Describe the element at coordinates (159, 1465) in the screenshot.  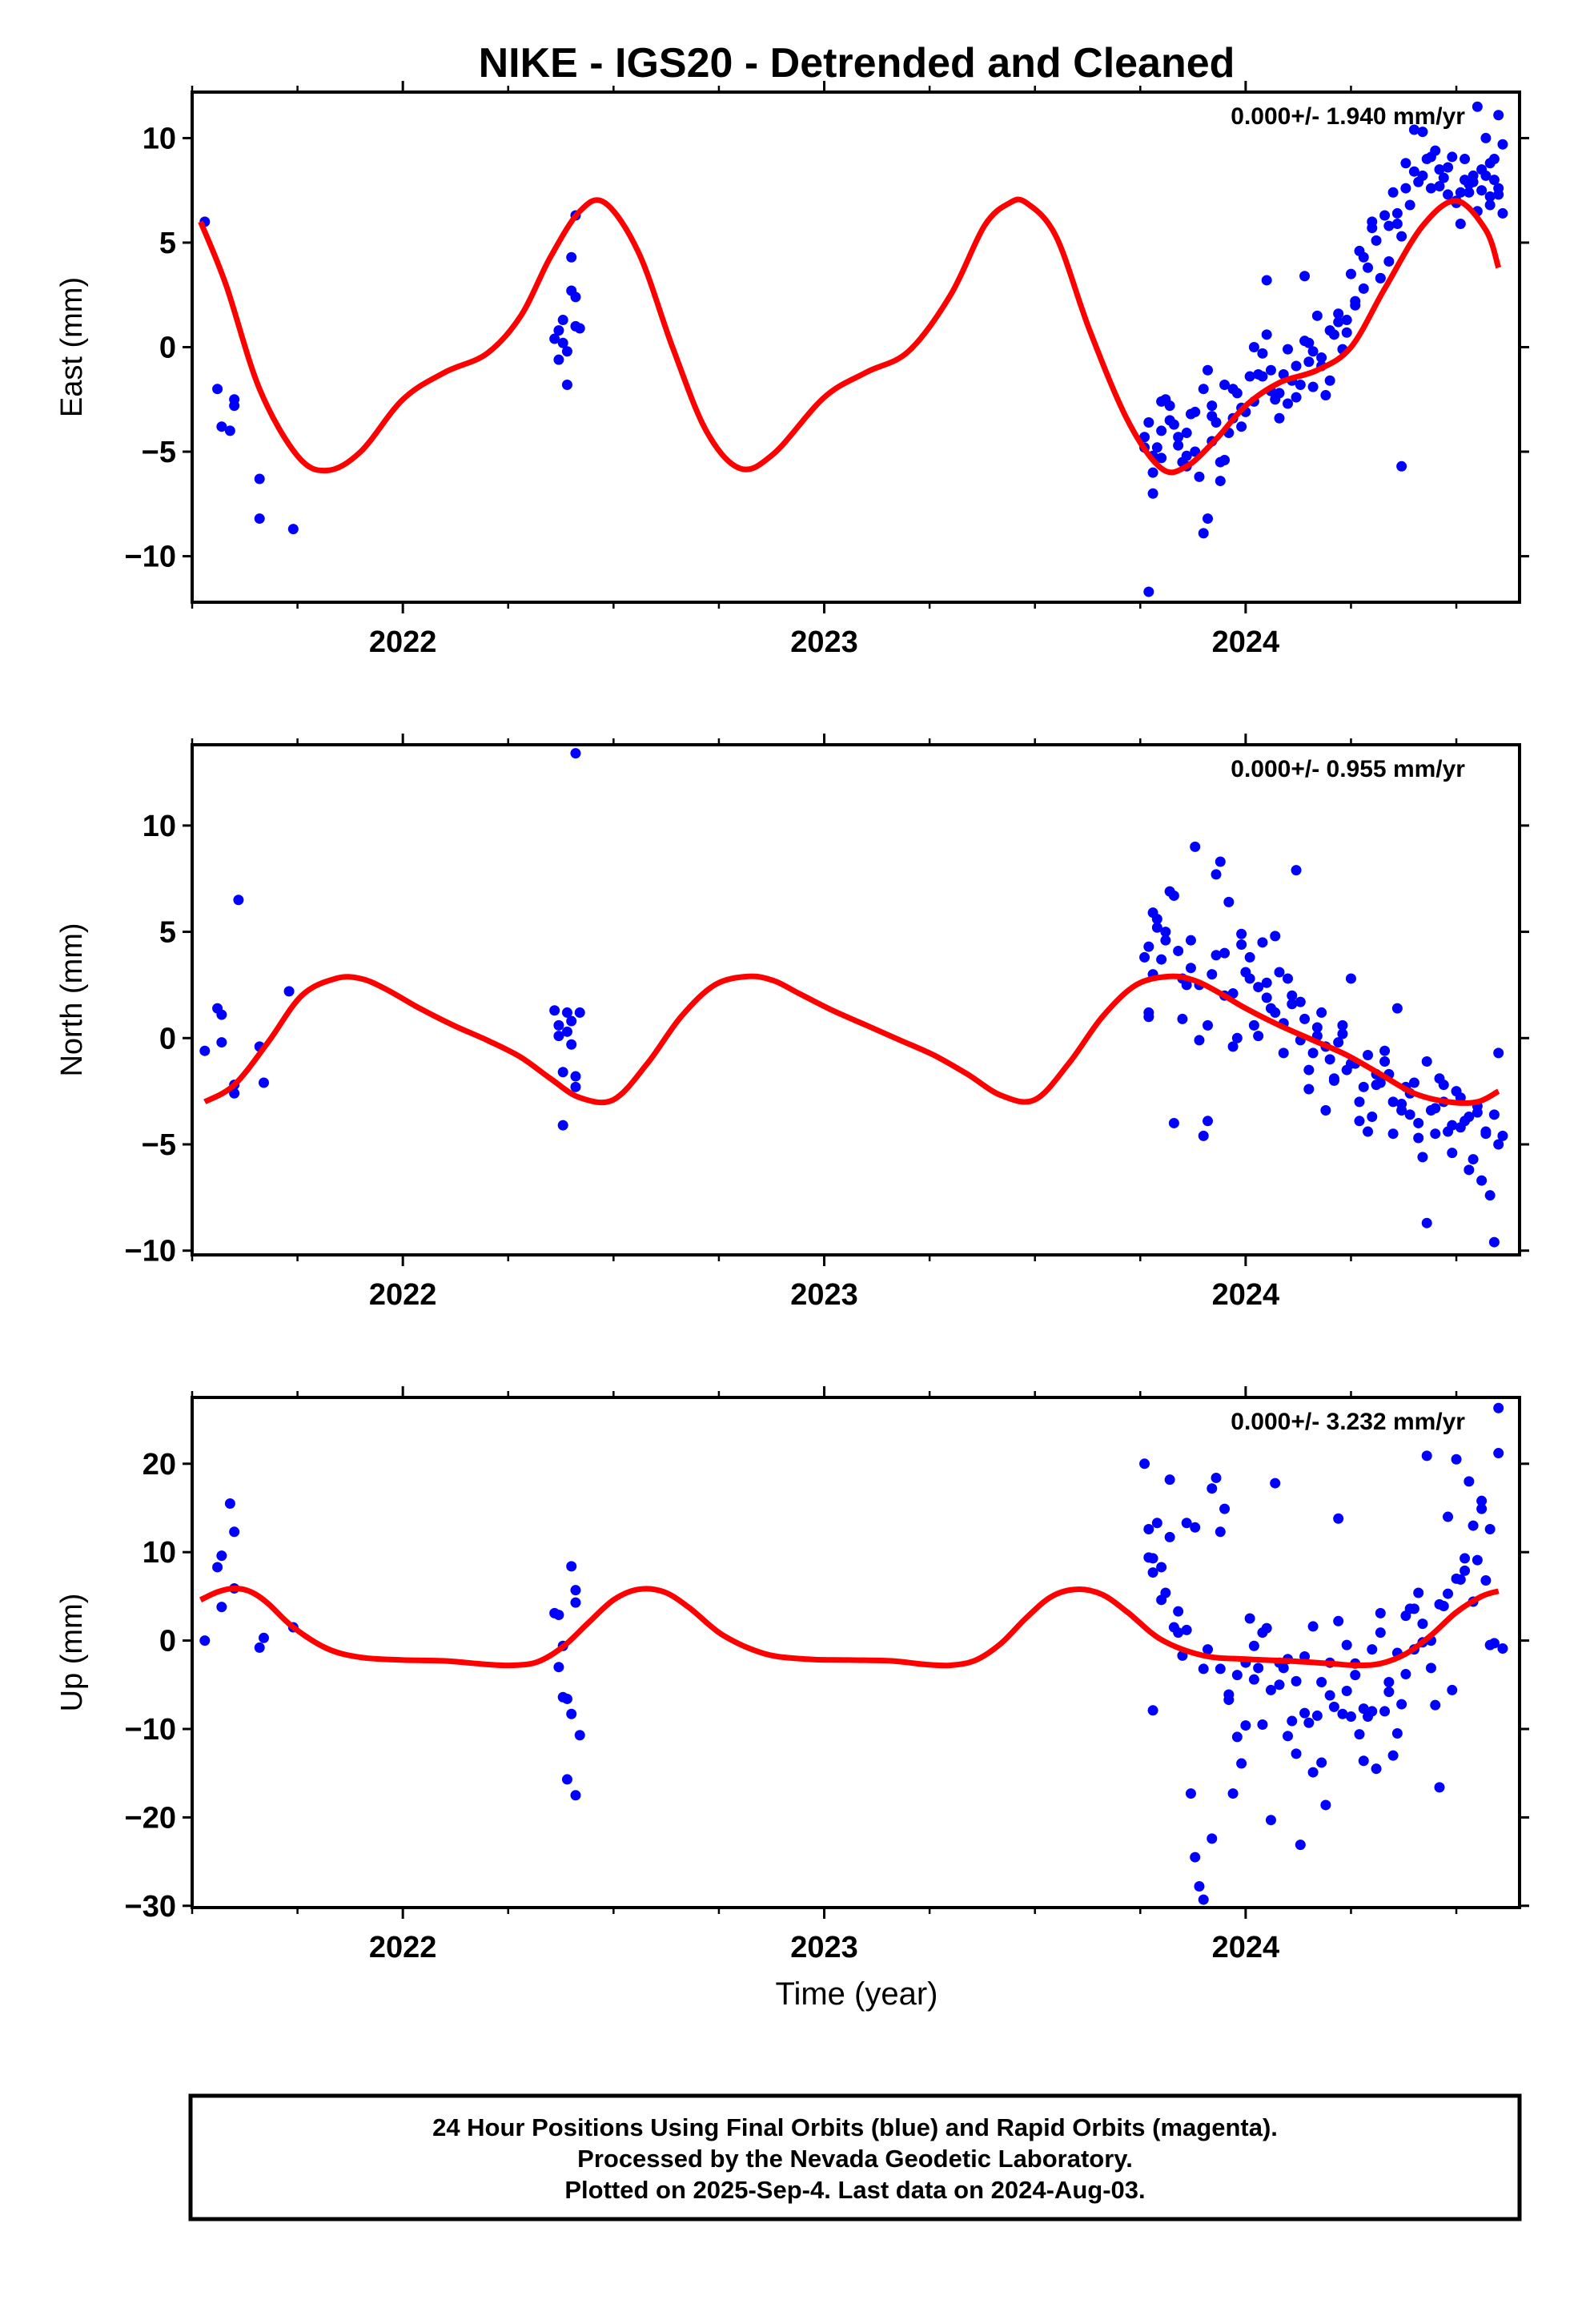
I see `up-y-tick-label: 20` at that location.